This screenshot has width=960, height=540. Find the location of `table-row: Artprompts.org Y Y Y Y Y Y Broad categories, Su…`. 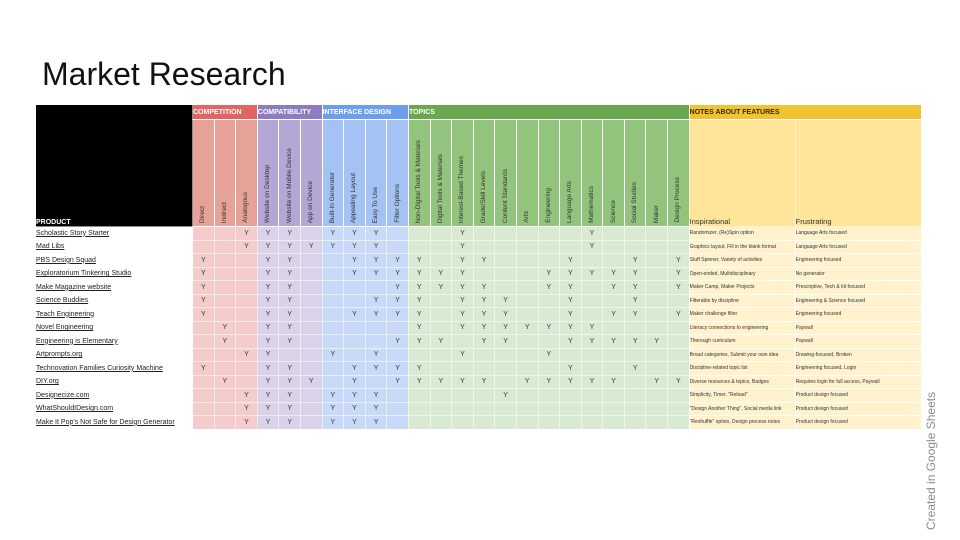

table-row: Artprompts.org Y Y Y Y Y Y Broad categories, Su… is located at coordinates (478, 354).